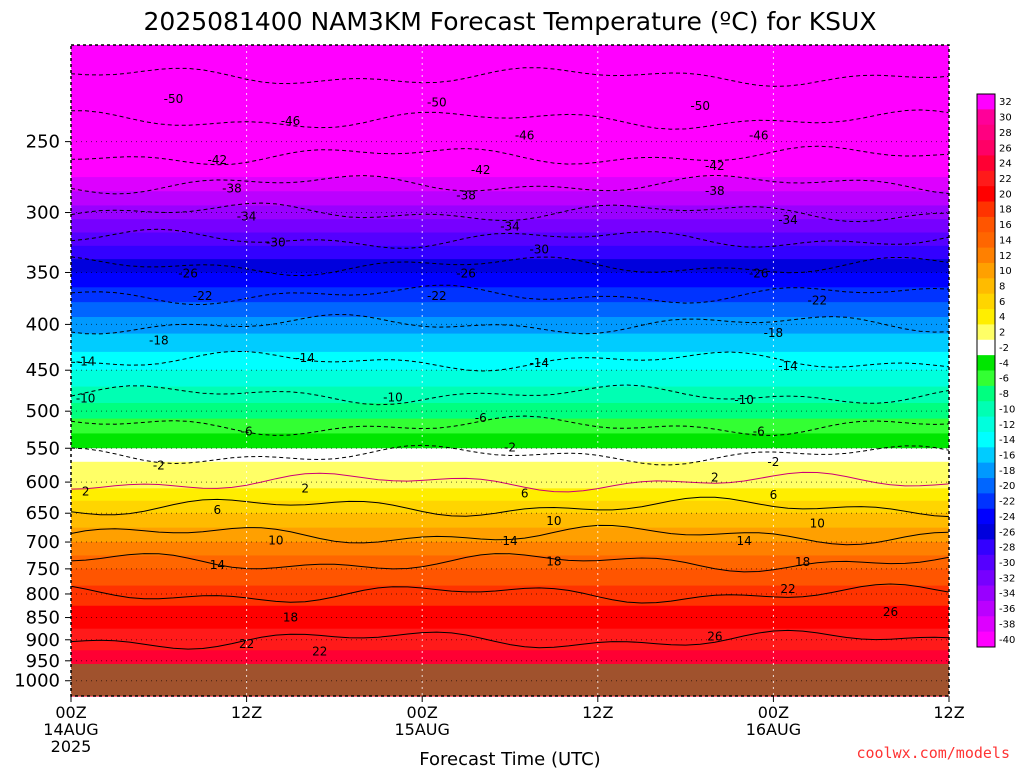 Image resolution: width=1024 pixels, height=768 pixels. I want to click on contour-label: -50, so click(174, 99).